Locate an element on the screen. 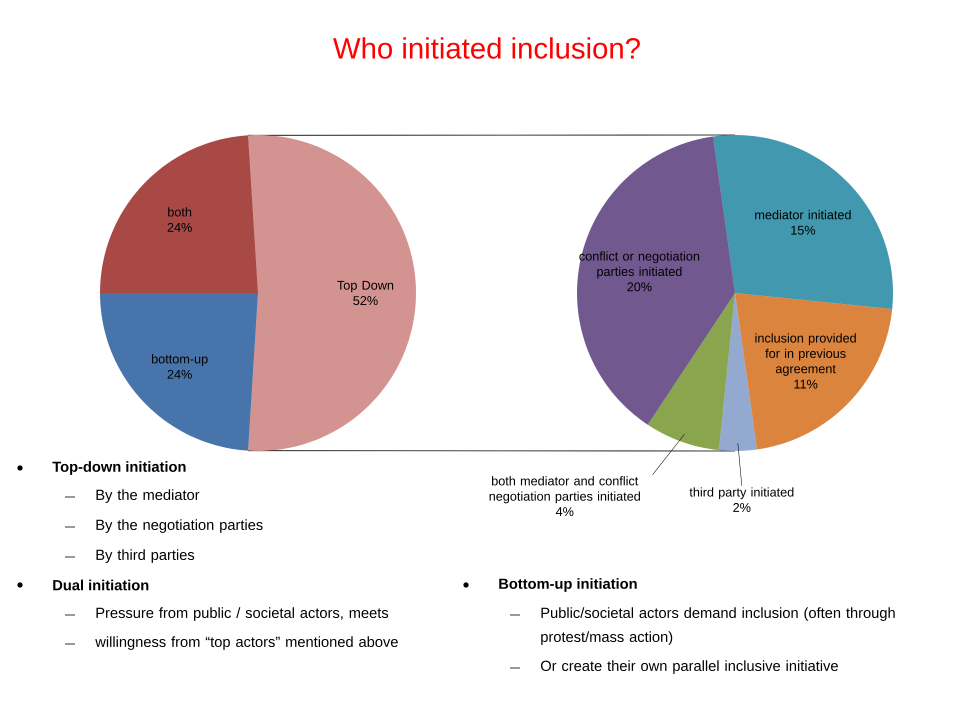 Image resolution: width=956 pixels, height=723 pixels. text: Public/societal actors demand inclusion (often through protest/mass action) is located at coordinates (718, 626).